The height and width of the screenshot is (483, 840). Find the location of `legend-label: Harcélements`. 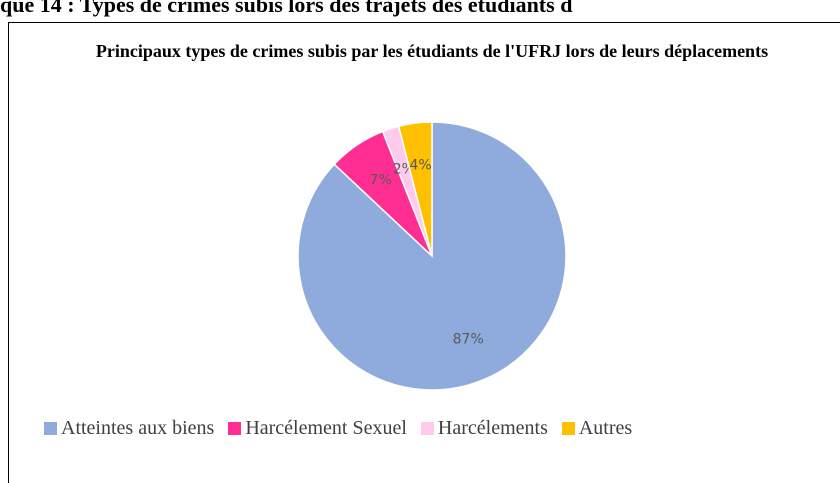

legend-label: Harcélements is located at coordinates (492, 428).